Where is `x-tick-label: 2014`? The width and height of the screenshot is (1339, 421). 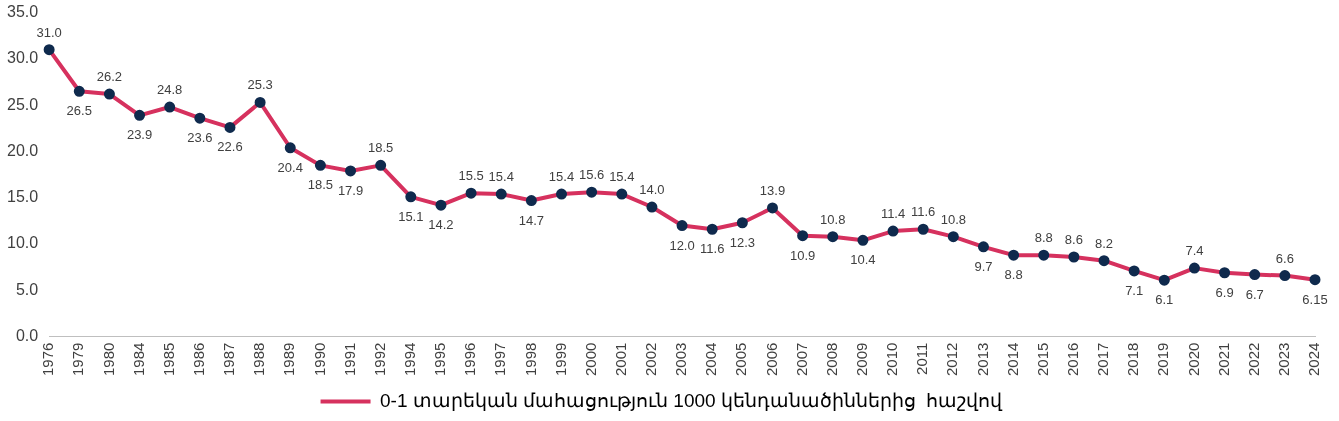
x-tick-label: 2014 is located at coordinates (1012, 359).